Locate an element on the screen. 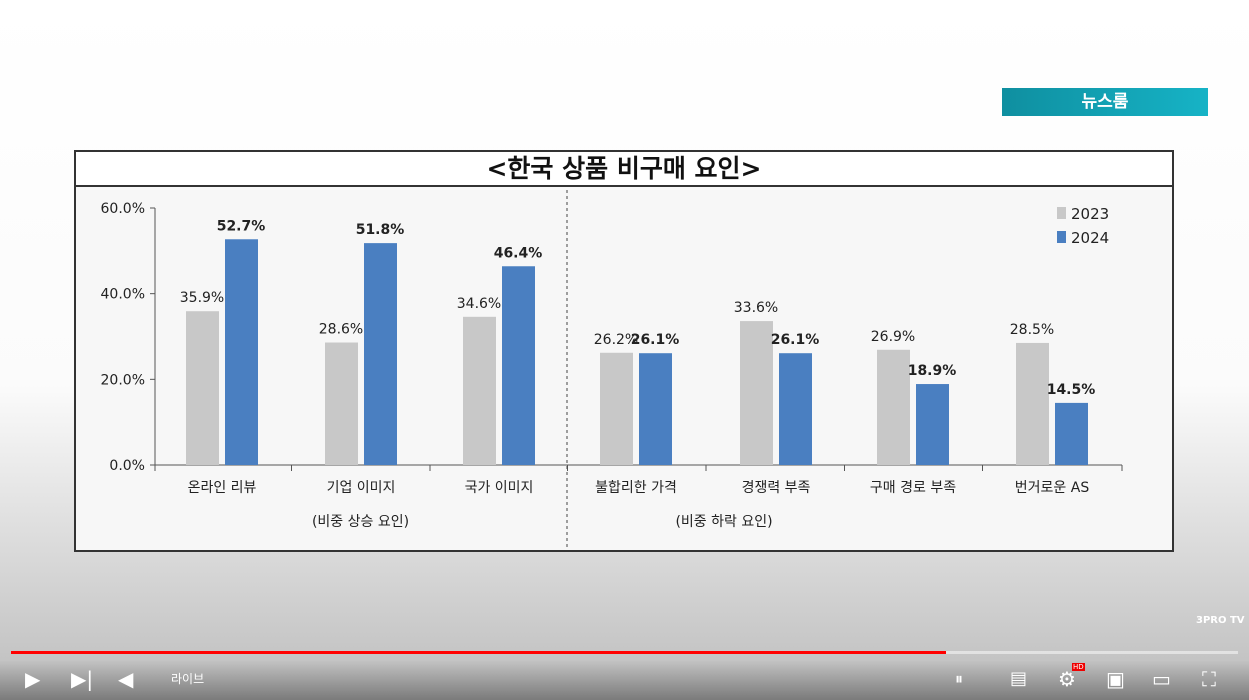 This screenshot has width=1249, height=700. player-controls: ▶ ▶| ◀ 라이브 ⏸ ▤ ⚙ HD ▣ ▭ ⛶ is located at coordinates (624, 680).